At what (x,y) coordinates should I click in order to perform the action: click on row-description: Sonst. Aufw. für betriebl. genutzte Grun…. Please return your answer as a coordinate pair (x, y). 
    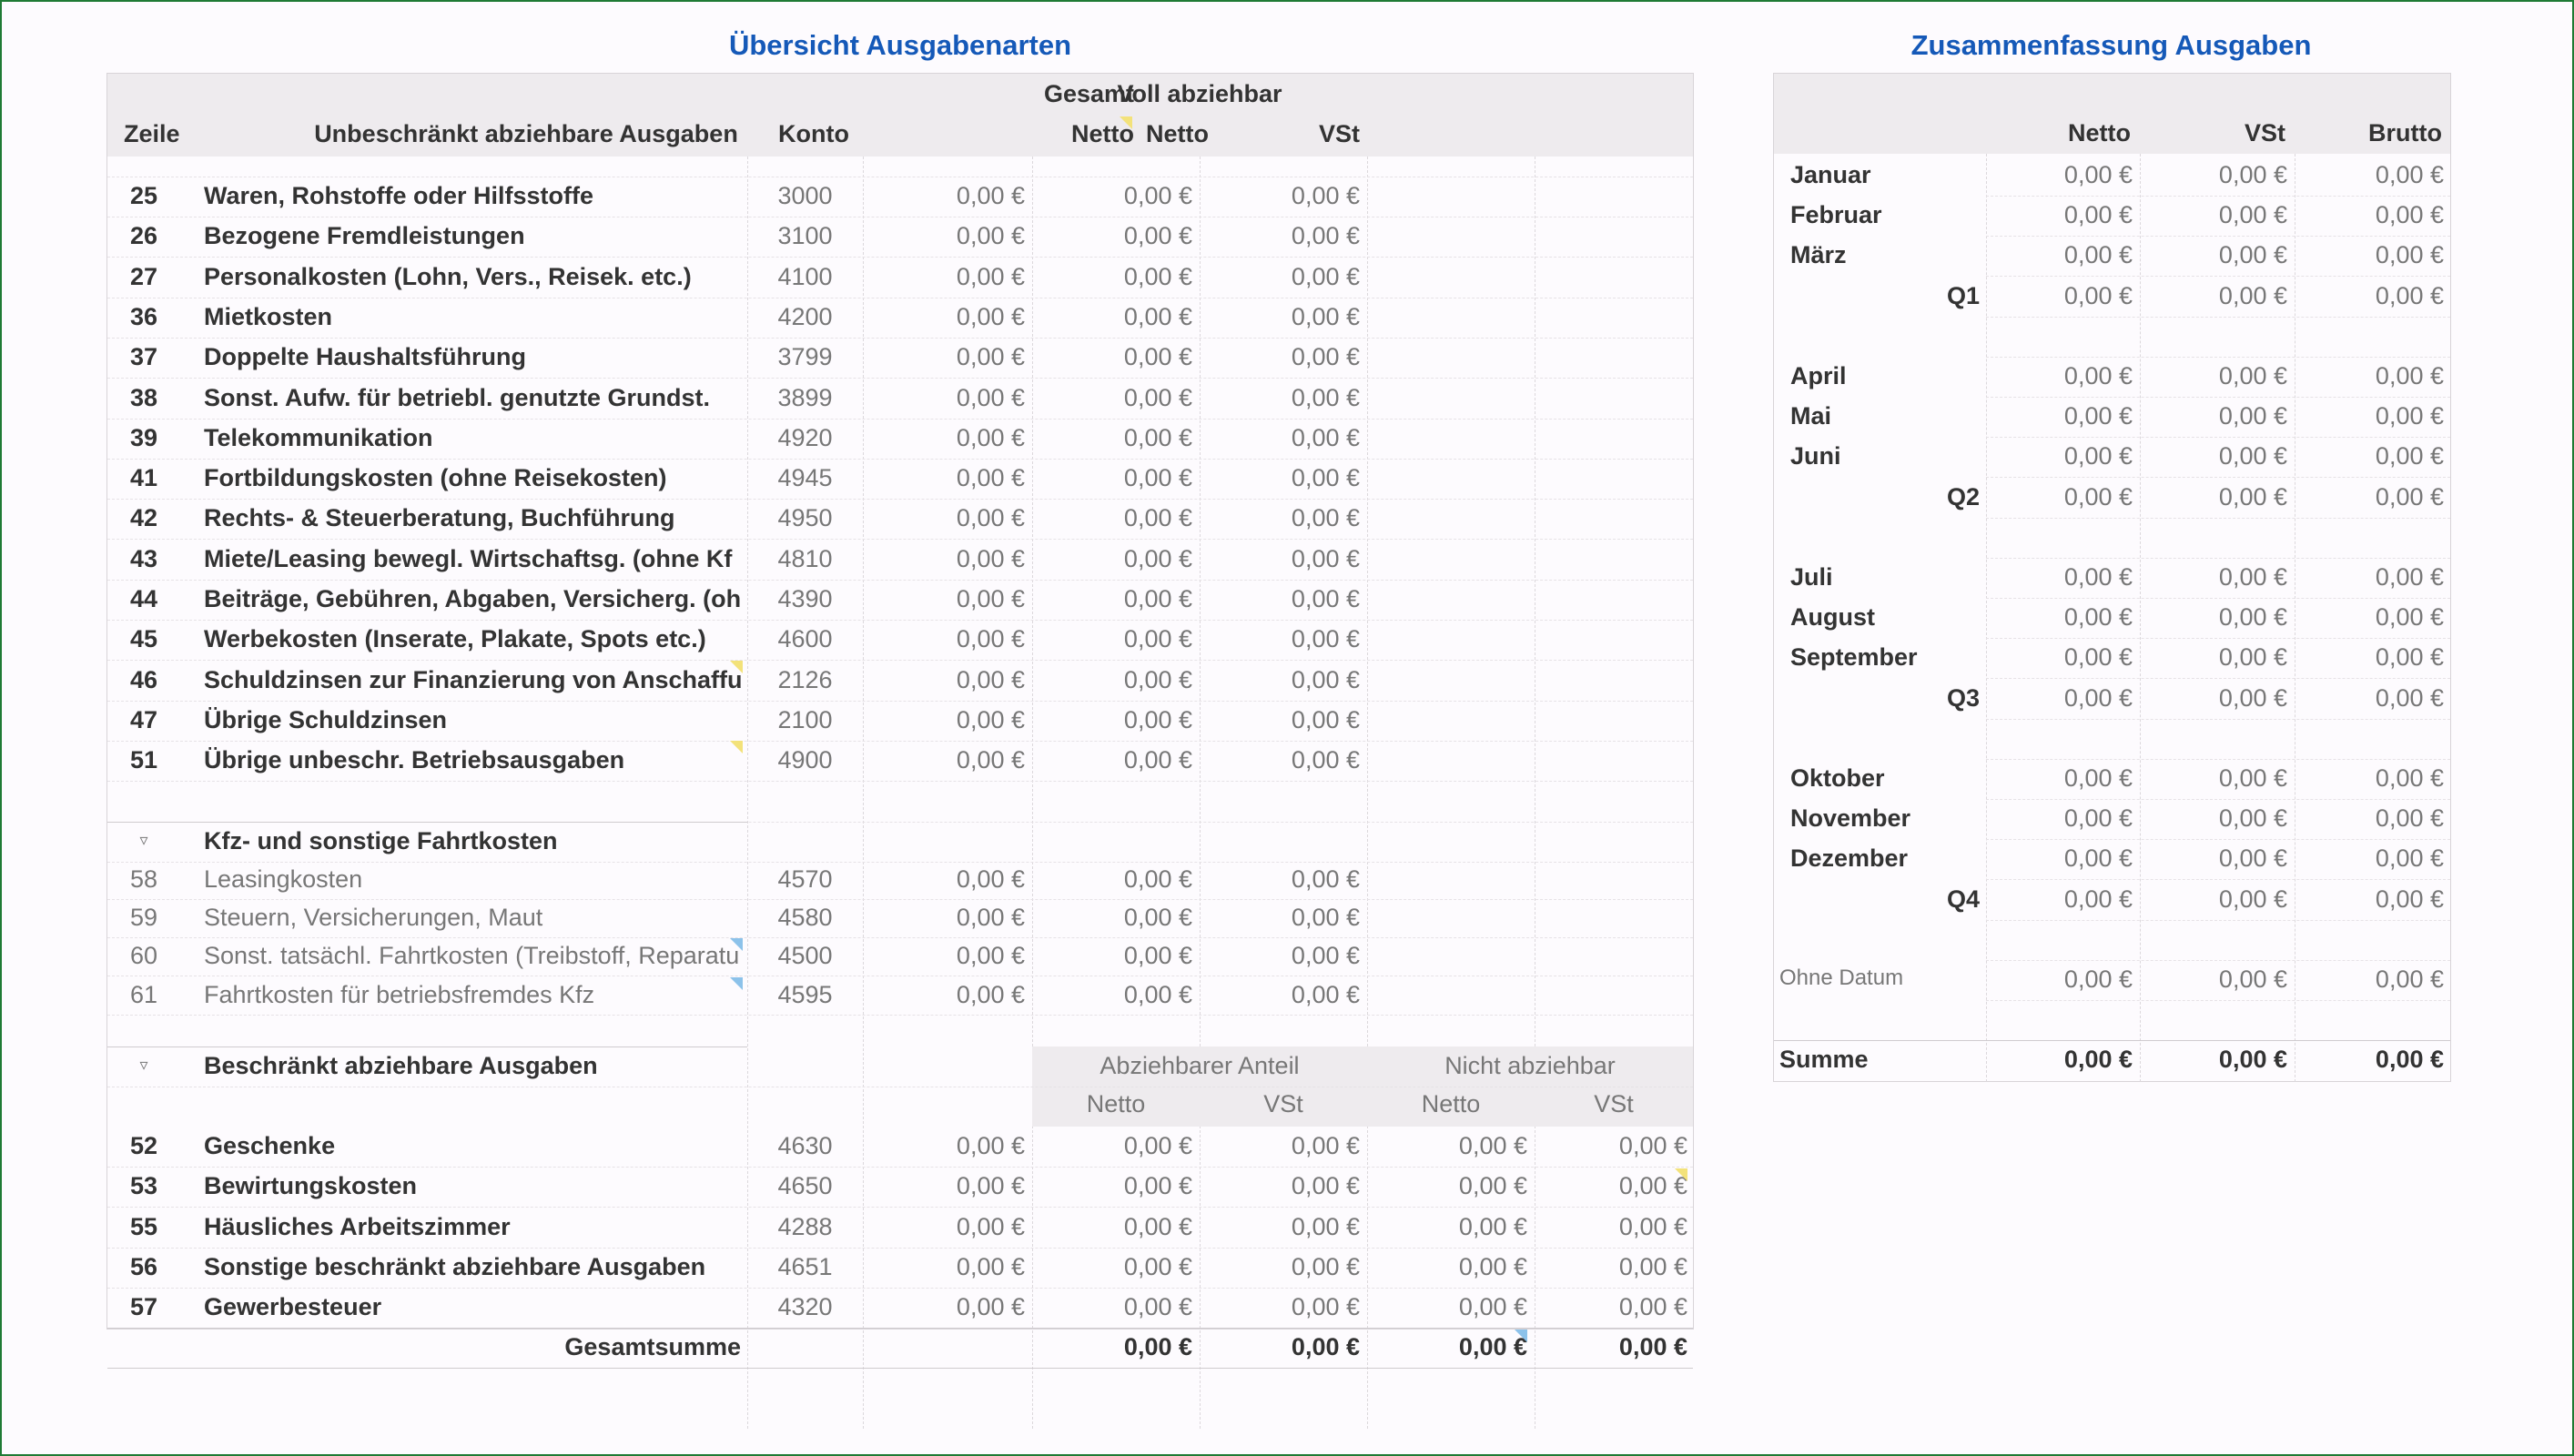
    Looking at the image, I should click on (457, 398).